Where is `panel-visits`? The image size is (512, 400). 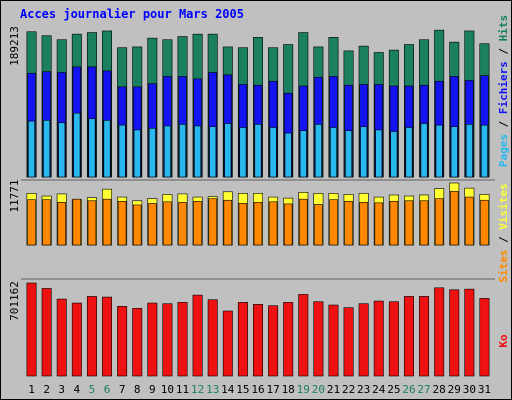 panel-visits is located at coordinates (258, 214).